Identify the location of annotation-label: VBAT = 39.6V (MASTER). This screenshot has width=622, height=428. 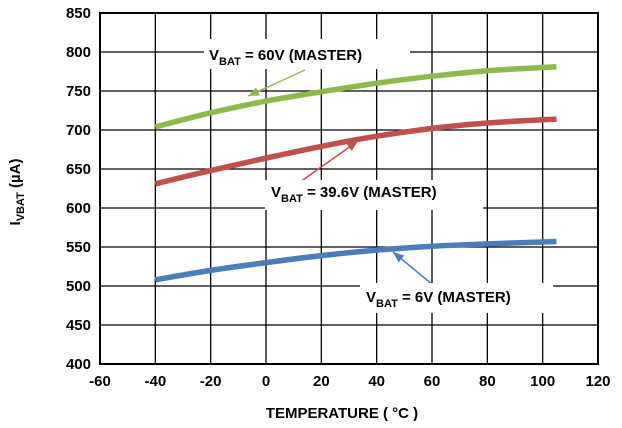
(354, 194).